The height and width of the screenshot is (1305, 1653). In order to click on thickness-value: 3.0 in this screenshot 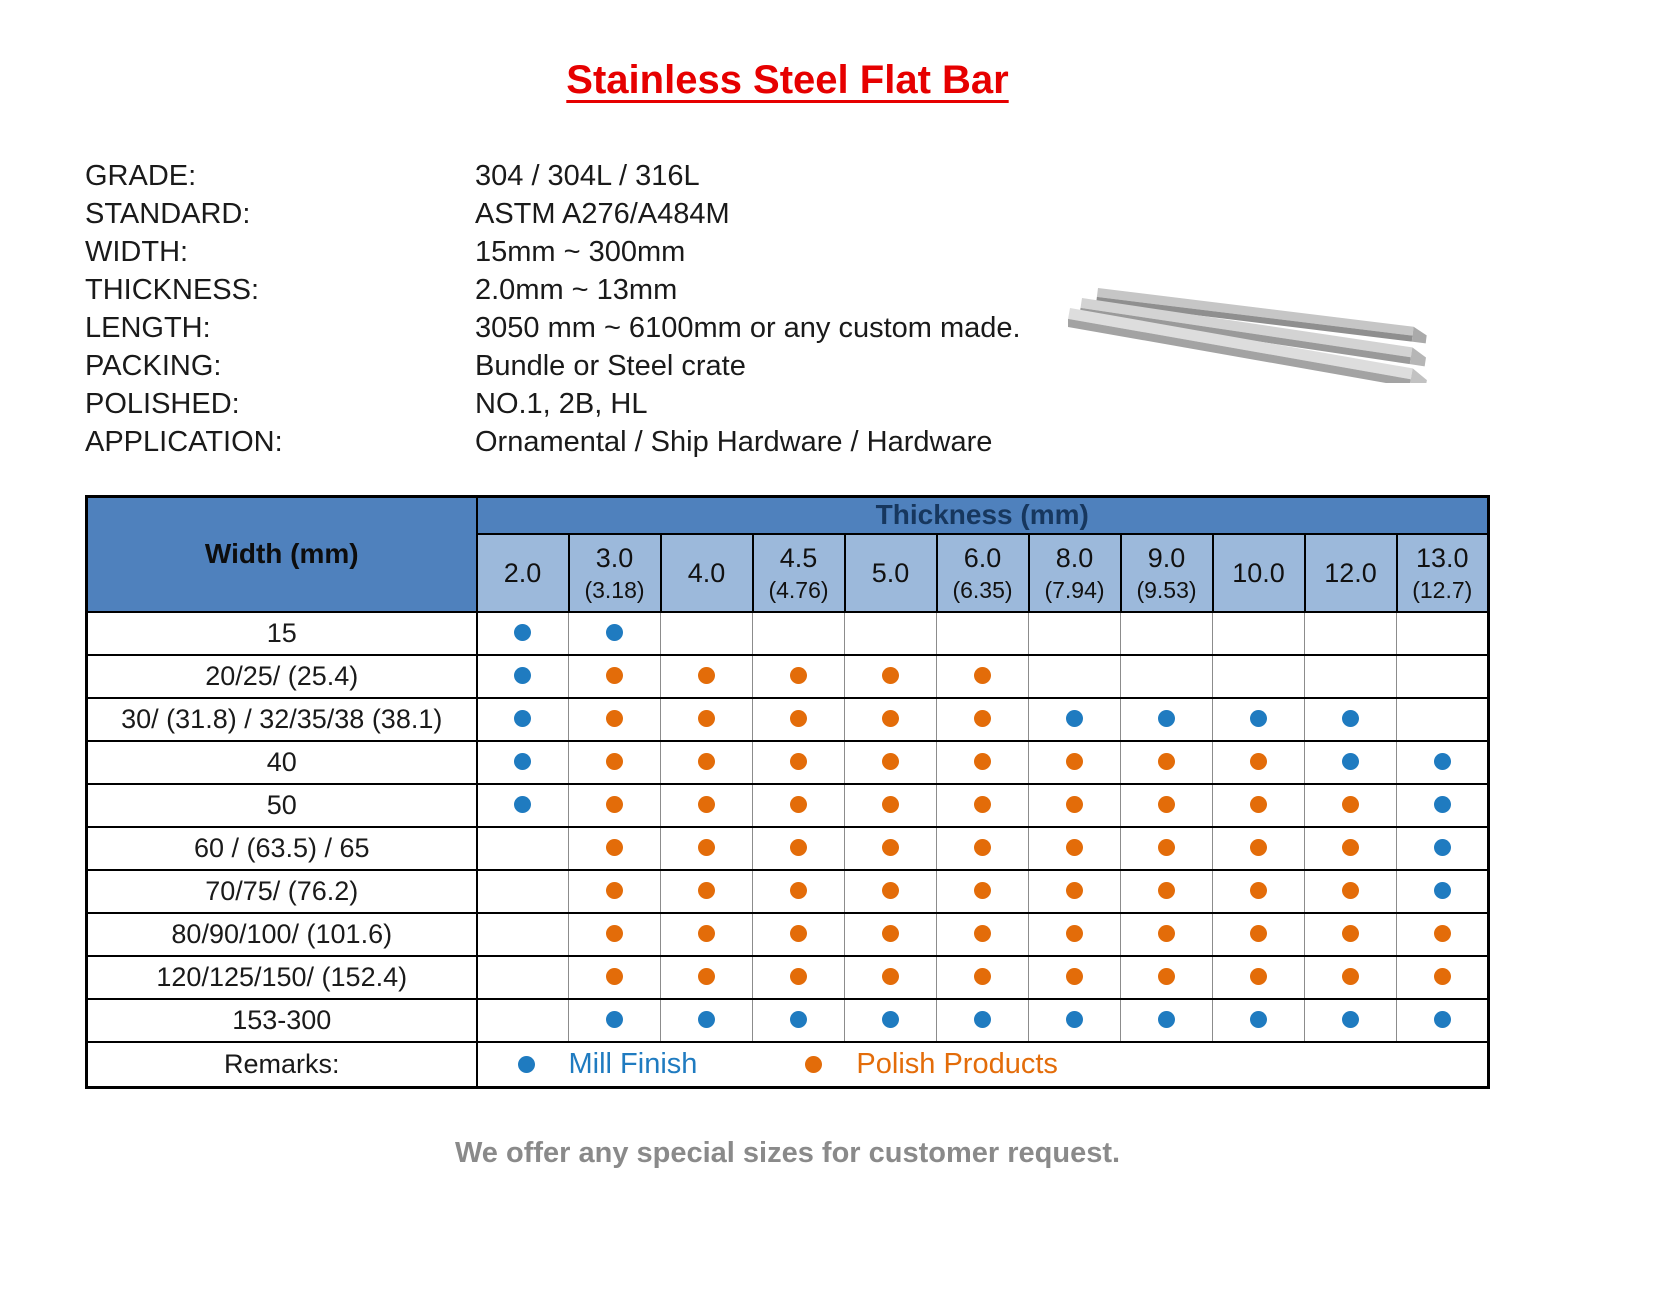, I will do `click(614, 557)`.